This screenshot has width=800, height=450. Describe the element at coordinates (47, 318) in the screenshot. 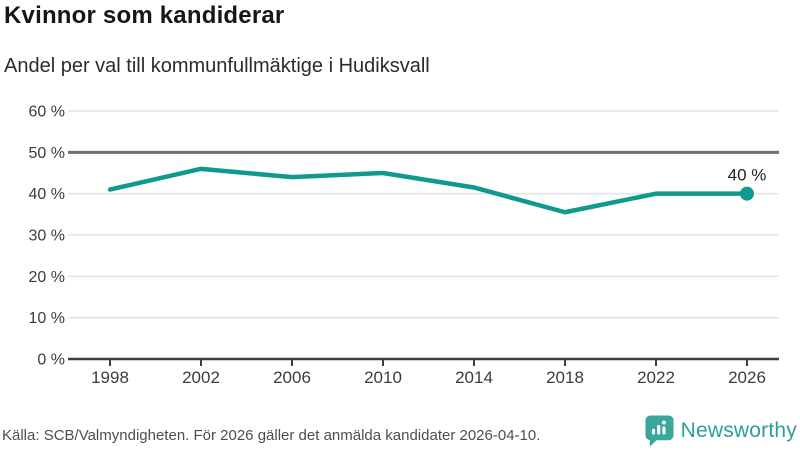

I see `y-axis-label: 10 %` at that location.